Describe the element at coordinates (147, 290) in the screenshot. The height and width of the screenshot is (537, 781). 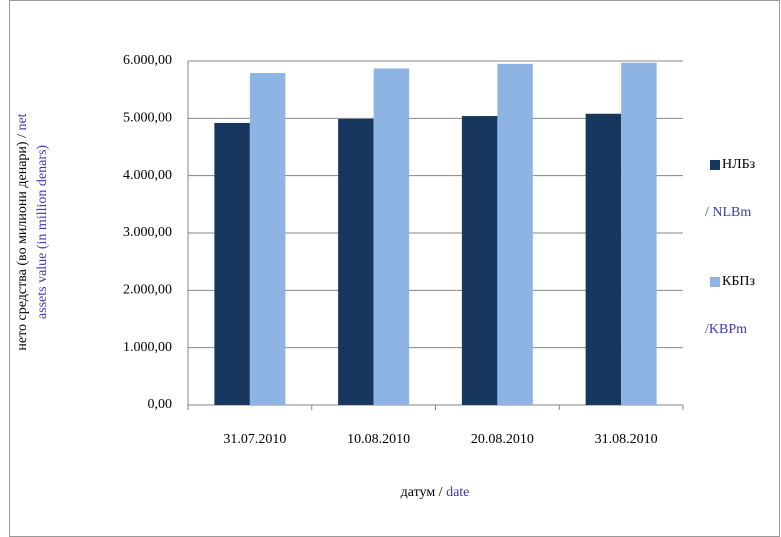
I see `y-tick-label: 2.000,00` at that location.